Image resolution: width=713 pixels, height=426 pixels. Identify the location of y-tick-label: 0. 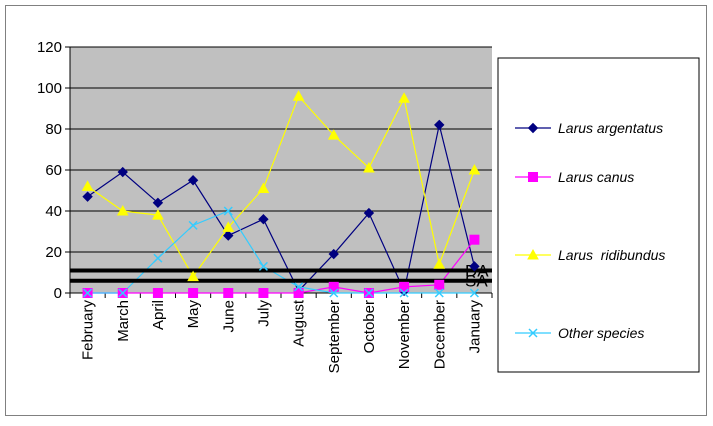
(58, 293).